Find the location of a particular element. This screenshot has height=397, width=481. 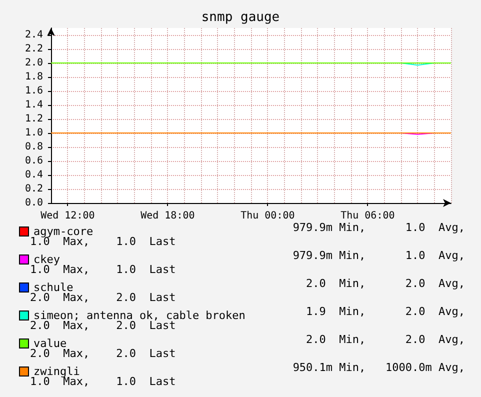

chart-title: snmp gauge is located at coordinates (240, 17).